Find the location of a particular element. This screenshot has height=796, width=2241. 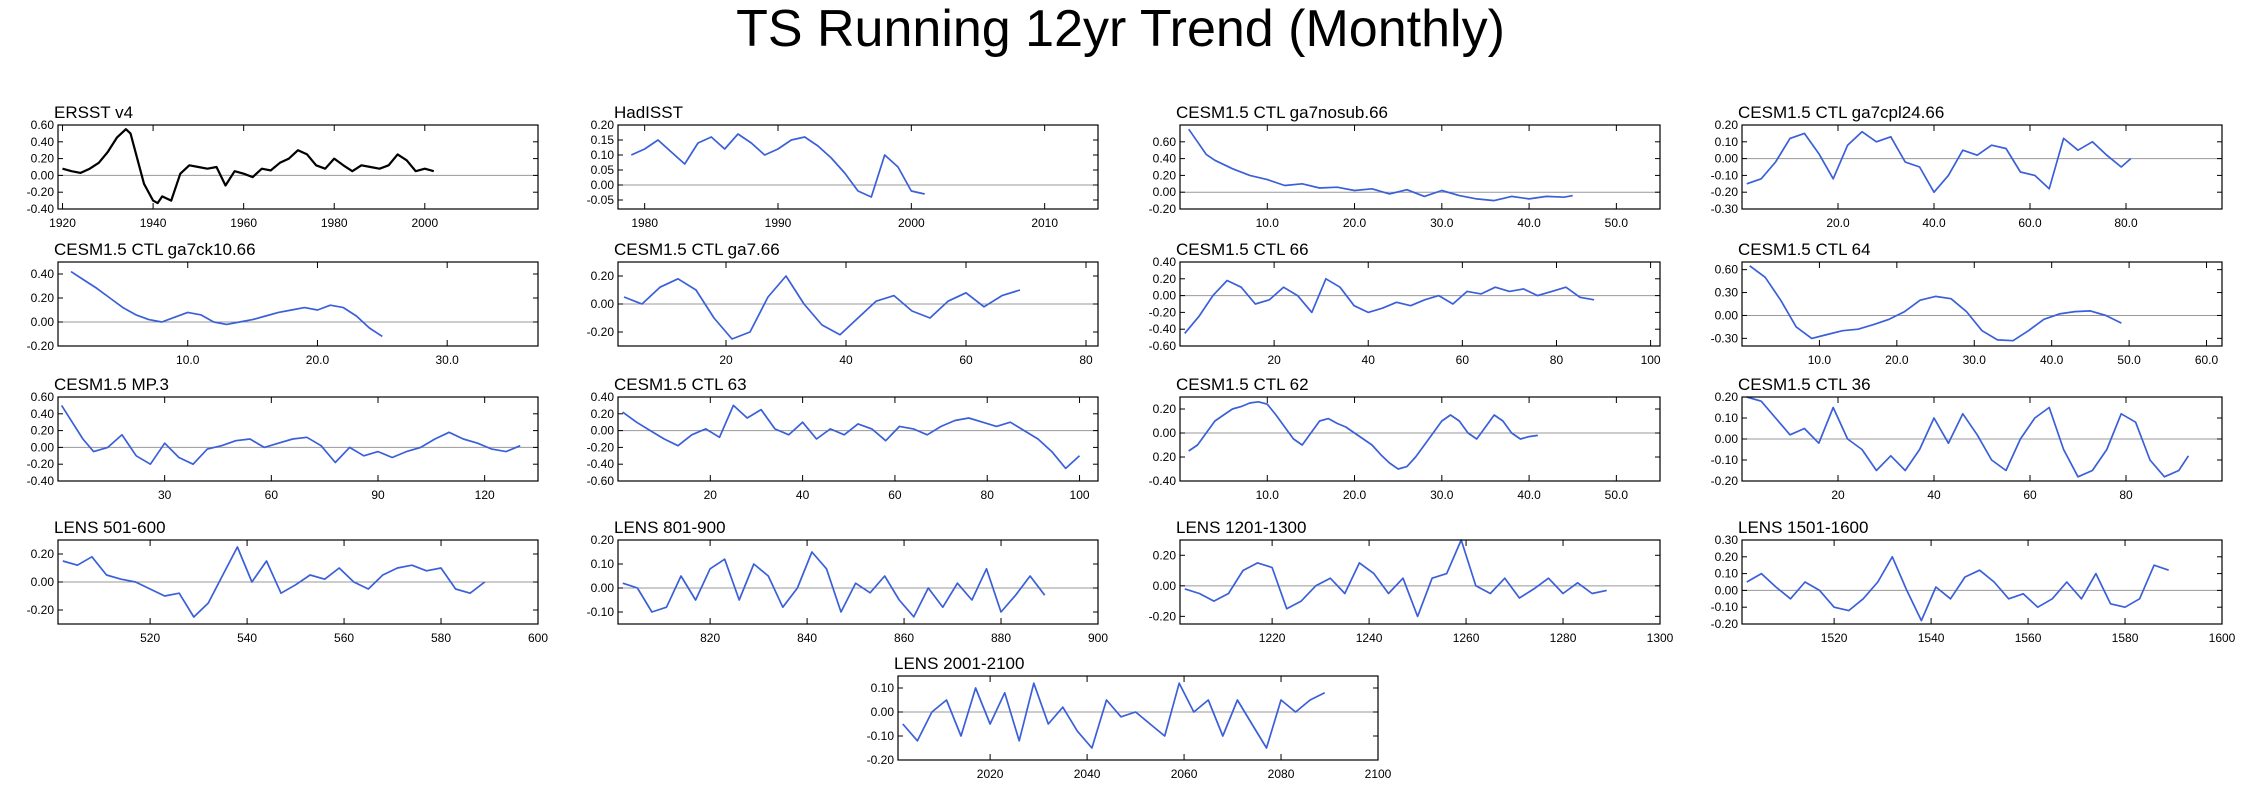

x-tick-label: 40.0 is located at coordinates (1934, 223).